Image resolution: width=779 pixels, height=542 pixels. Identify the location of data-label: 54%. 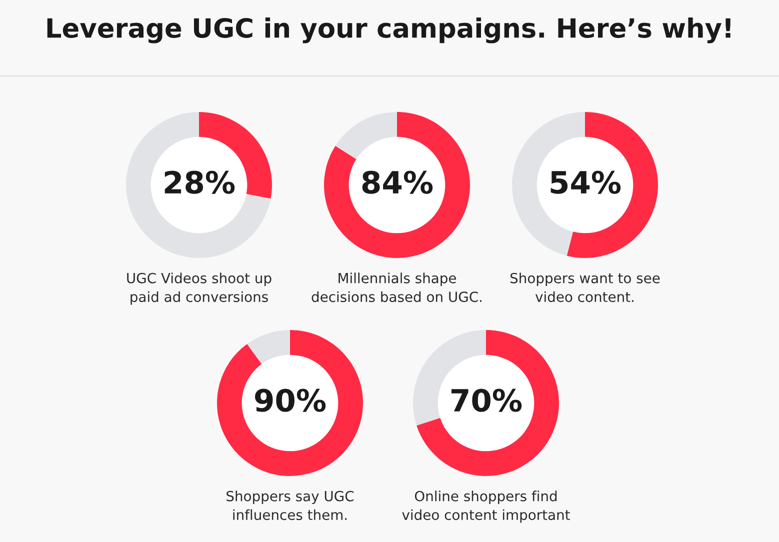
(585, 182).